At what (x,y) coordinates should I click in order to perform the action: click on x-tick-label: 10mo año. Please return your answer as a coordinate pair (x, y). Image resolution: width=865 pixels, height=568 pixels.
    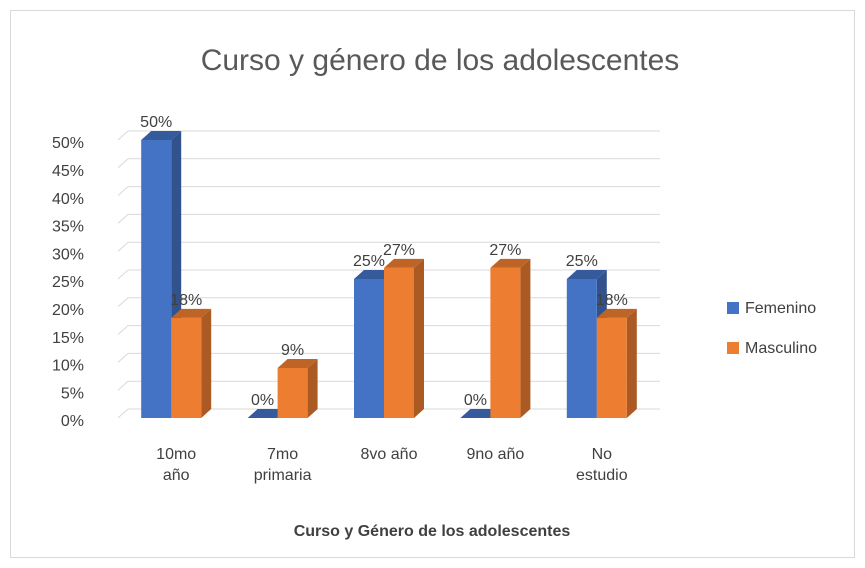
    Looking at the image, I should click on (176, 465).